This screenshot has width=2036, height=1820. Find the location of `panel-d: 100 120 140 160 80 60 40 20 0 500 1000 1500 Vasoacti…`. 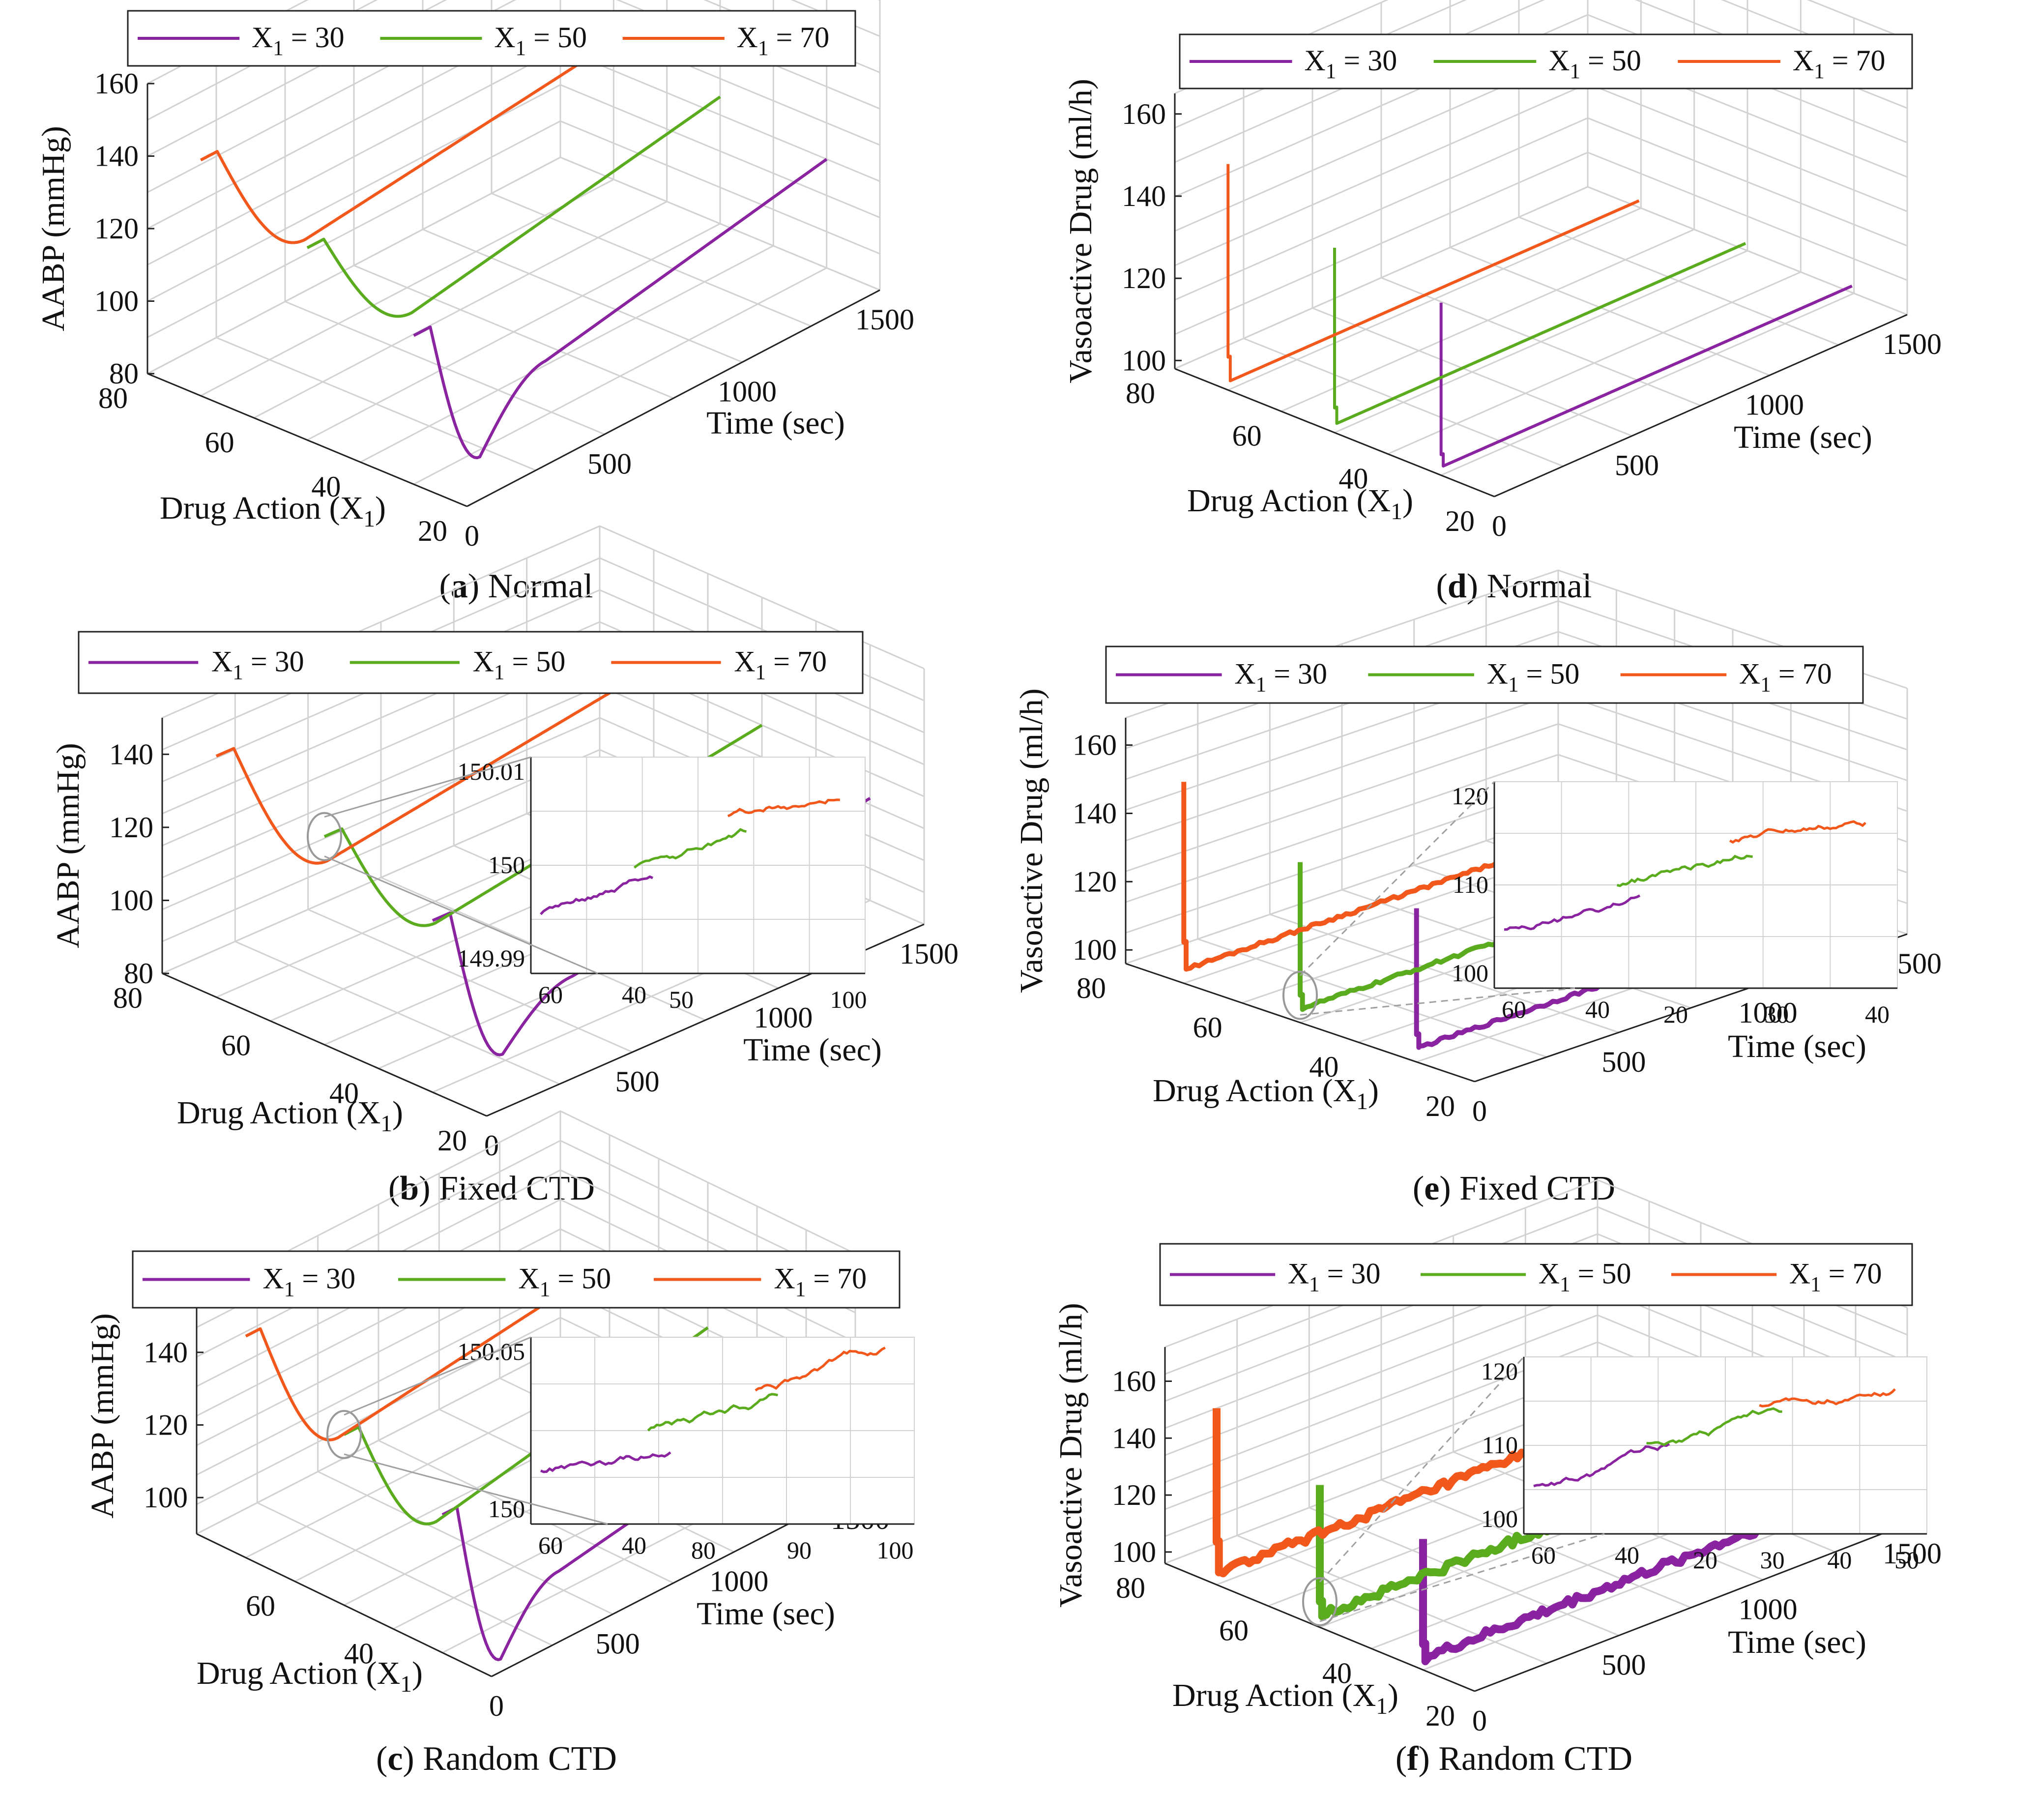

panel-d: 100 120 140 160 80 60 40 20 0 500 1000 1500 Vasoacti… is located at coordinates (1502, 302).